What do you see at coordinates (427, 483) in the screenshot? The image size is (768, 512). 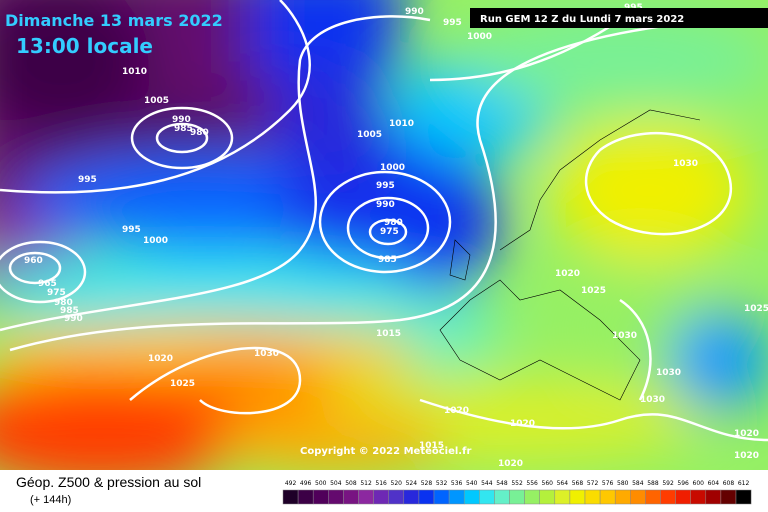 I see `scale-label: 528` at bounding box center [427, 483].